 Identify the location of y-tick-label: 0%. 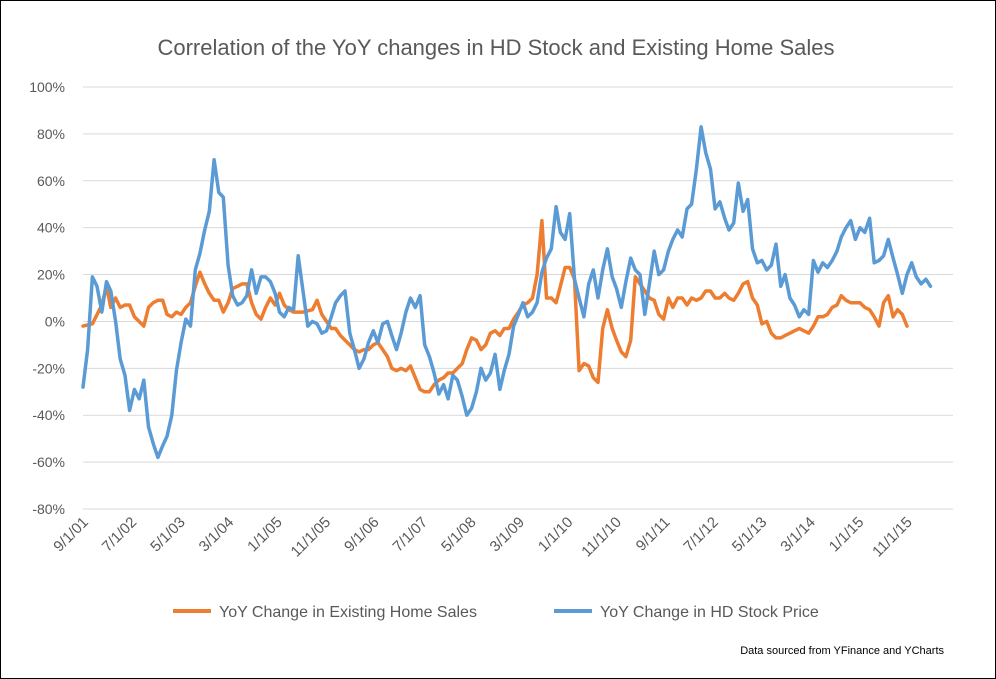
(55, 321).